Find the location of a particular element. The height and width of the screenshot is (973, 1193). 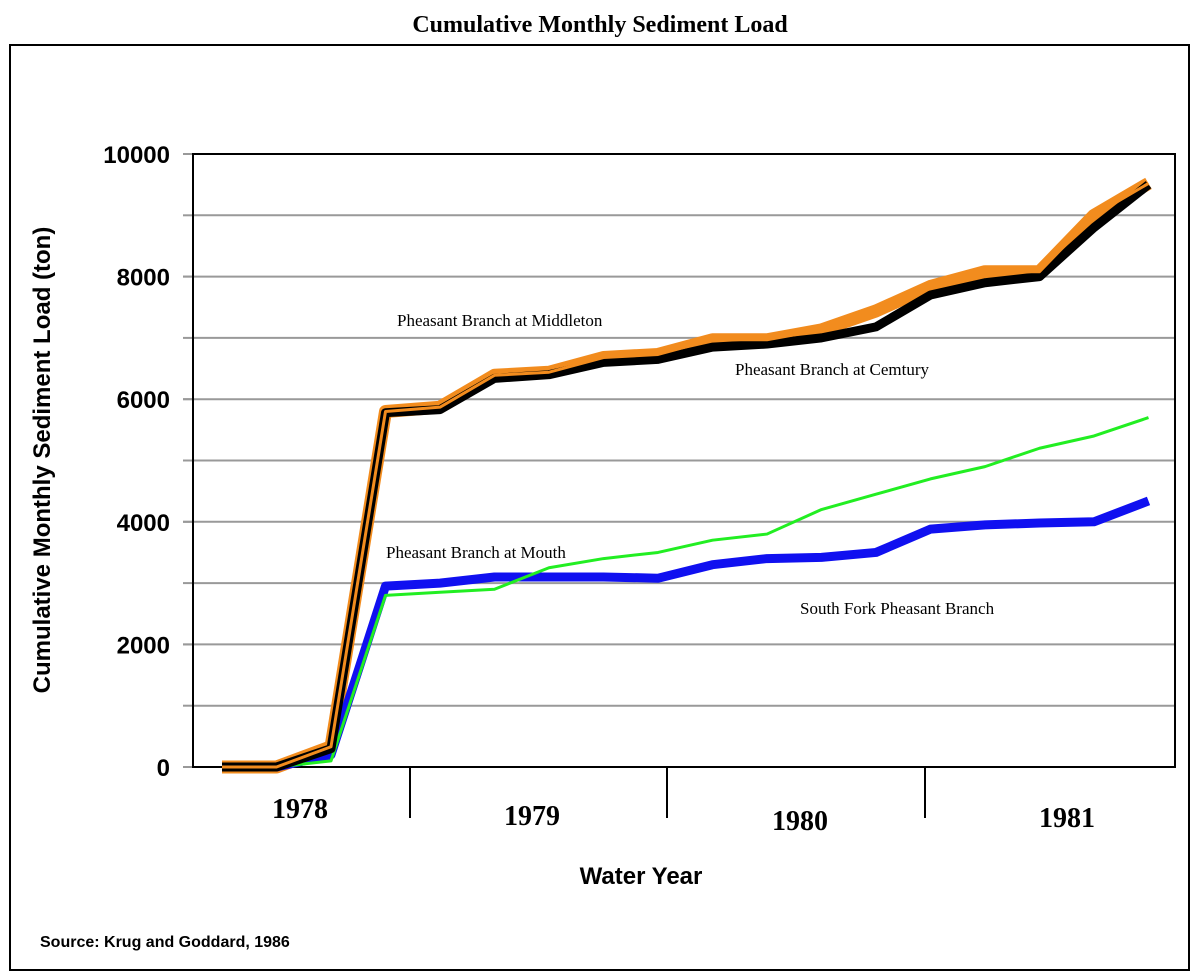

chart-title: Cumulative Monthly Sediment Load is located at coordinates (600, 25).